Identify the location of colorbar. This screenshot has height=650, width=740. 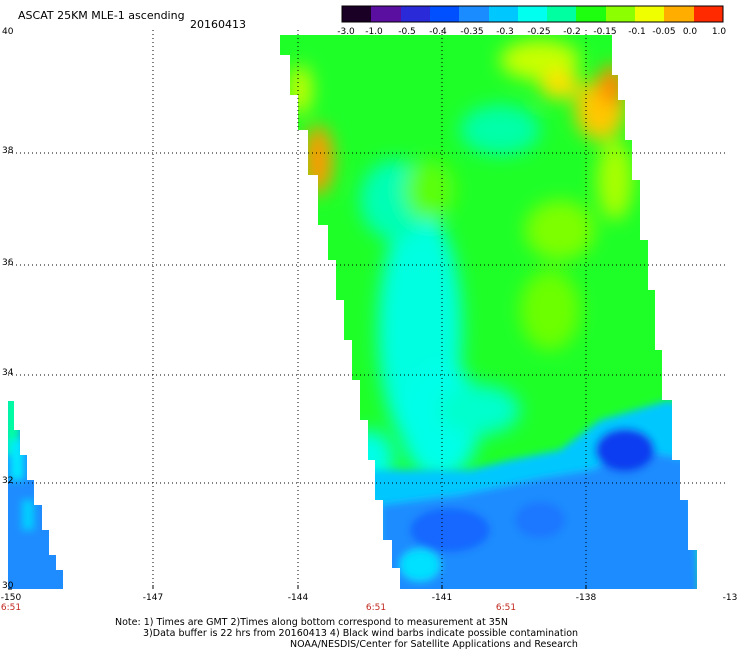
(532, 14).